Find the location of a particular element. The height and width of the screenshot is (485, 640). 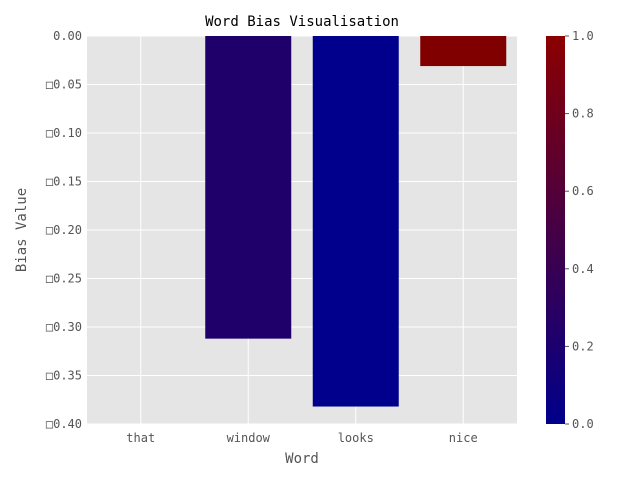

x-tick-labels: that window looks nice is located at coordinates (301, 438).